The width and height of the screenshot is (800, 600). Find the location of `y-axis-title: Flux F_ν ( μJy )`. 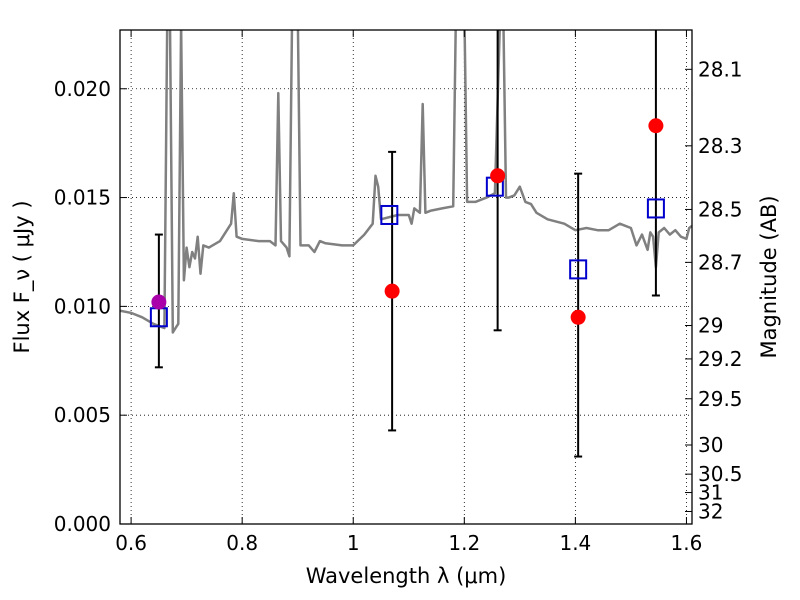

y-axis-title: Flux F_ν ( μJy ) is located at coordinates (22, 276).